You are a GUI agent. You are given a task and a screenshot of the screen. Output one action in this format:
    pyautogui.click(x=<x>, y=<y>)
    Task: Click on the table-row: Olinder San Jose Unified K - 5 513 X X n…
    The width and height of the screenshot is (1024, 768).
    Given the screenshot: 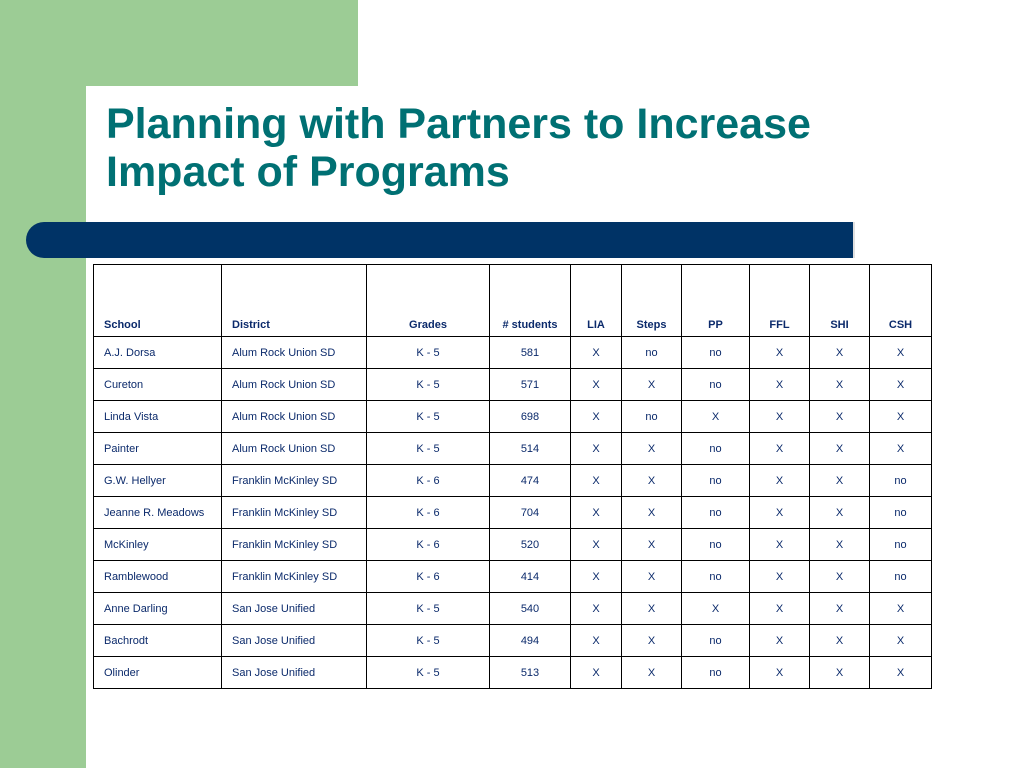 What is the action you would take?
    pyautogui.click(x=512, y=672)
    